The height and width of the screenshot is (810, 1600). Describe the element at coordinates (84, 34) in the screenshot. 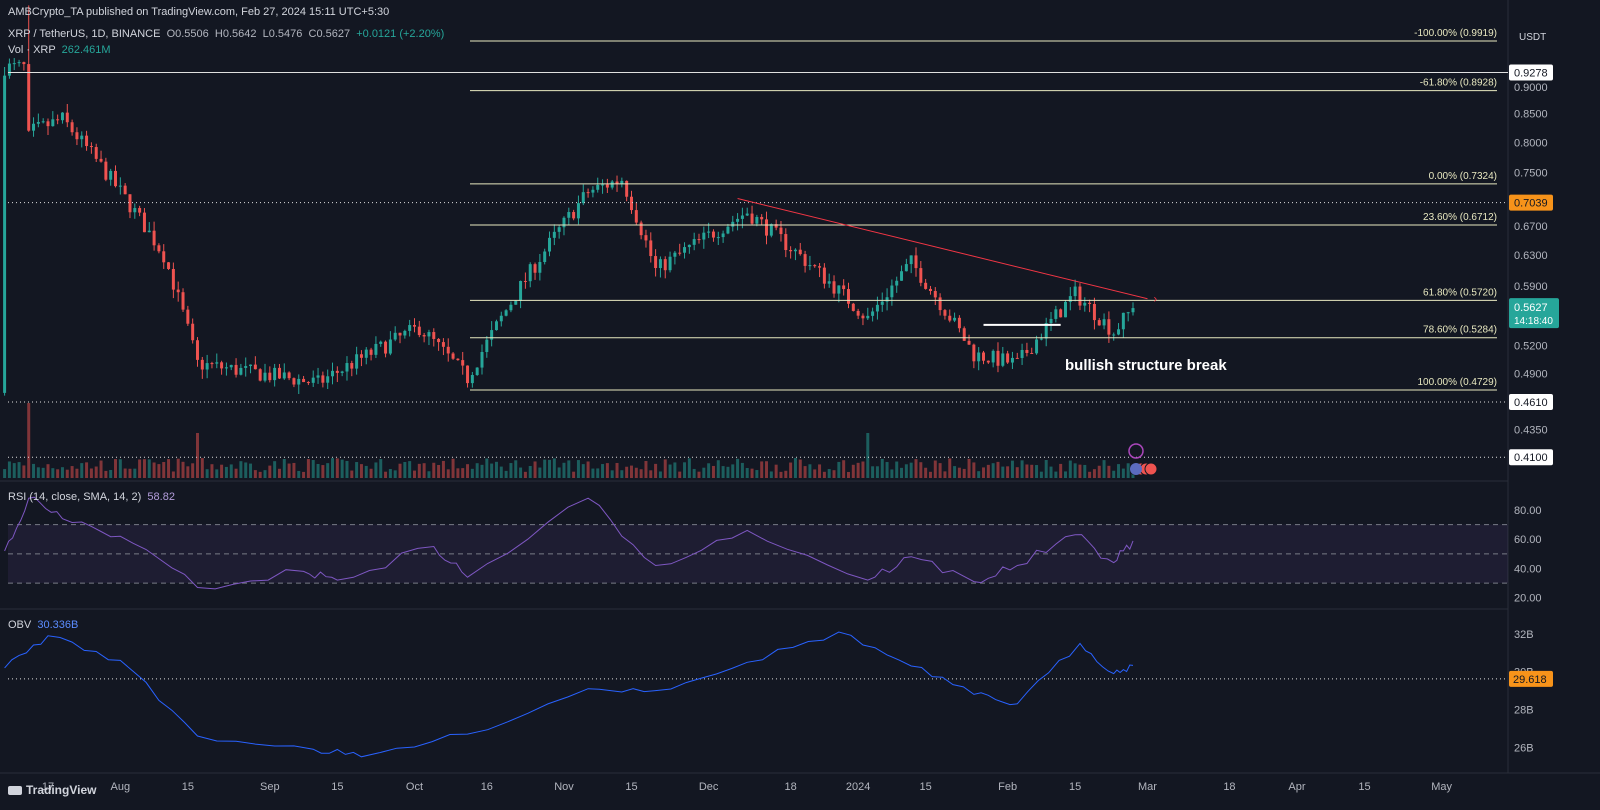

I see `symbol-name: XRP / TetherUS, 1D, BINANCE` at that location.